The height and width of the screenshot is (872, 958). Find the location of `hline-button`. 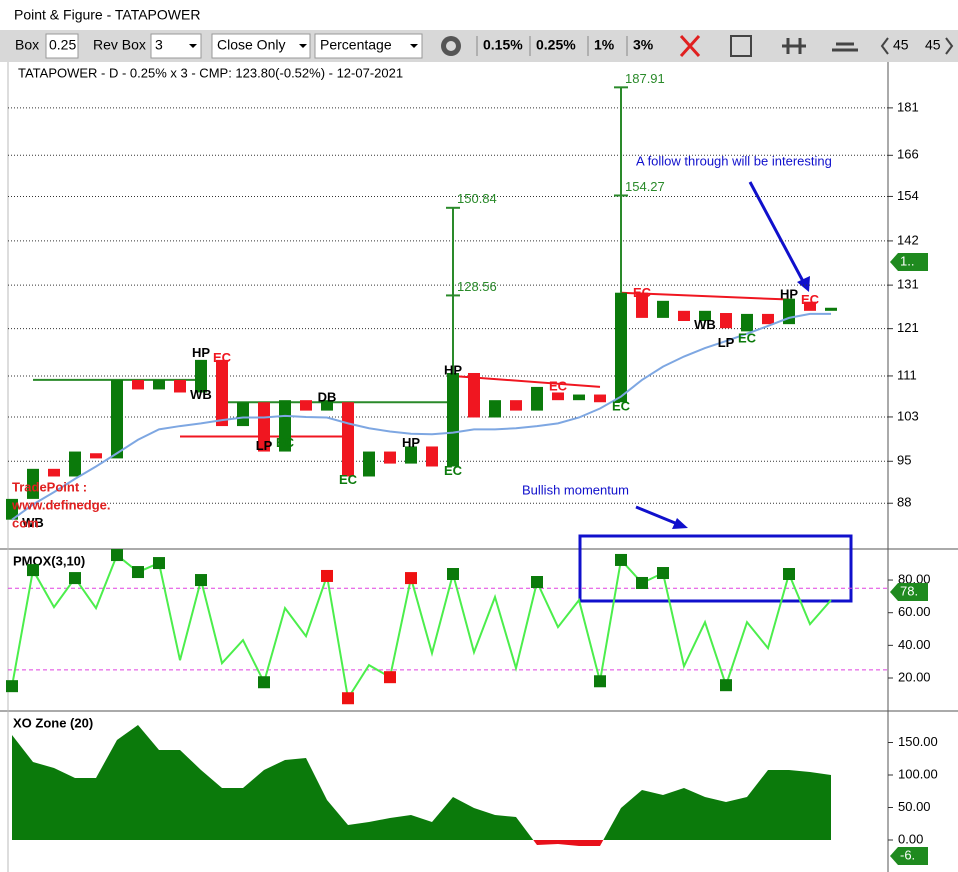

hline-button is located at coordinates (794, 46).